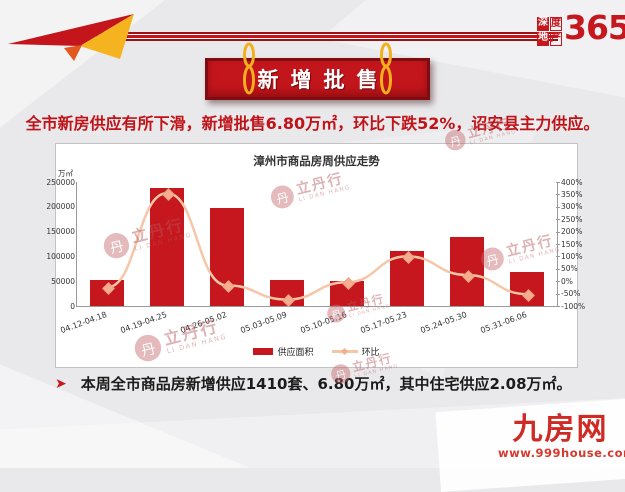 This screenshot has width=625, height=492. Describe the element at coordinates (144, 323) in the screenshot. I see `x-axis-tick-label: 04.19-04.25` at that location.